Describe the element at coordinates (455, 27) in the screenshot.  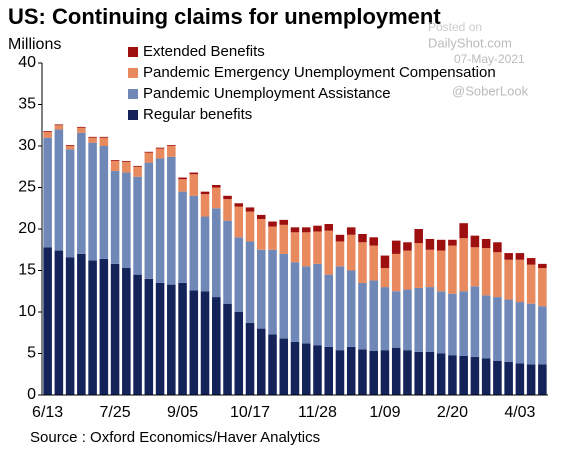
I see `watermark: Posted on` at that location.